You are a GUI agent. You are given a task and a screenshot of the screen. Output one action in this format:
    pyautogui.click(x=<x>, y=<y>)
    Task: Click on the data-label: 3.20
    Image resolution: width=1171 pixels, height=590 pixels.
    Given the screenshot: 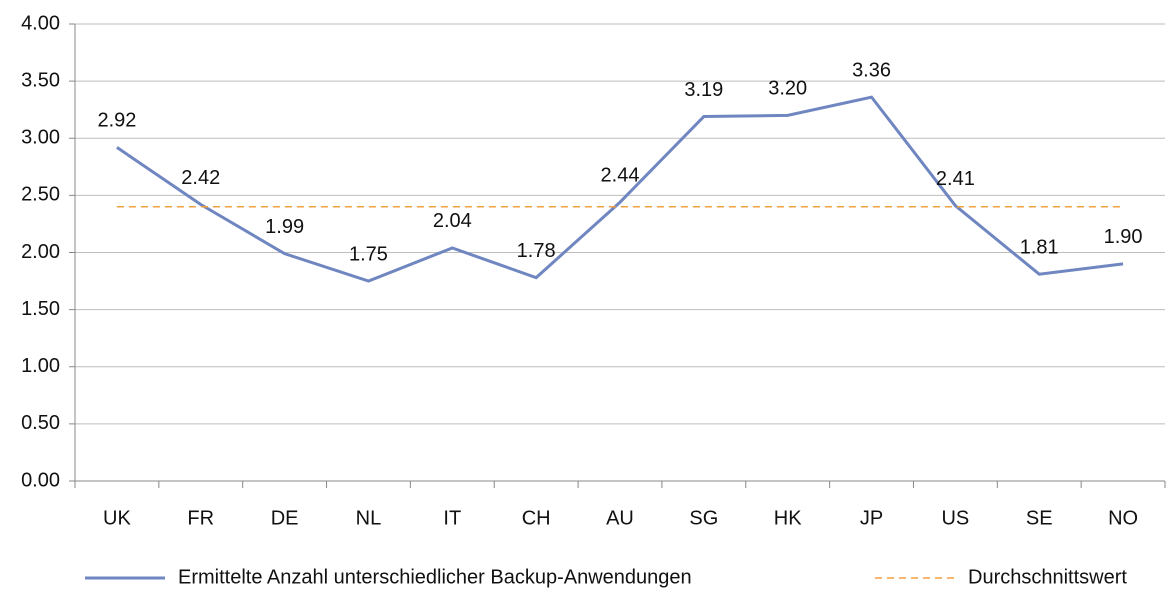 What is the action you would take?
    pyautogui.click(x=787, y=89)
    